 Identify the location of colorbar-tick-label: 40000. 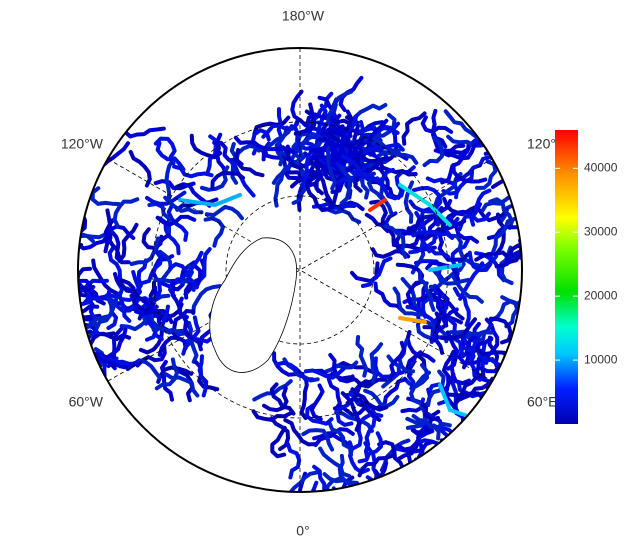
(601, 168).